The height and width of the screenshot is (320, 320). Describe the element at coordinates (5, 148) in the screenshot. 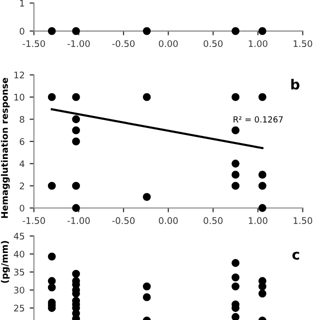

I see `y-axis-title: Hemagglutination response` at that location.